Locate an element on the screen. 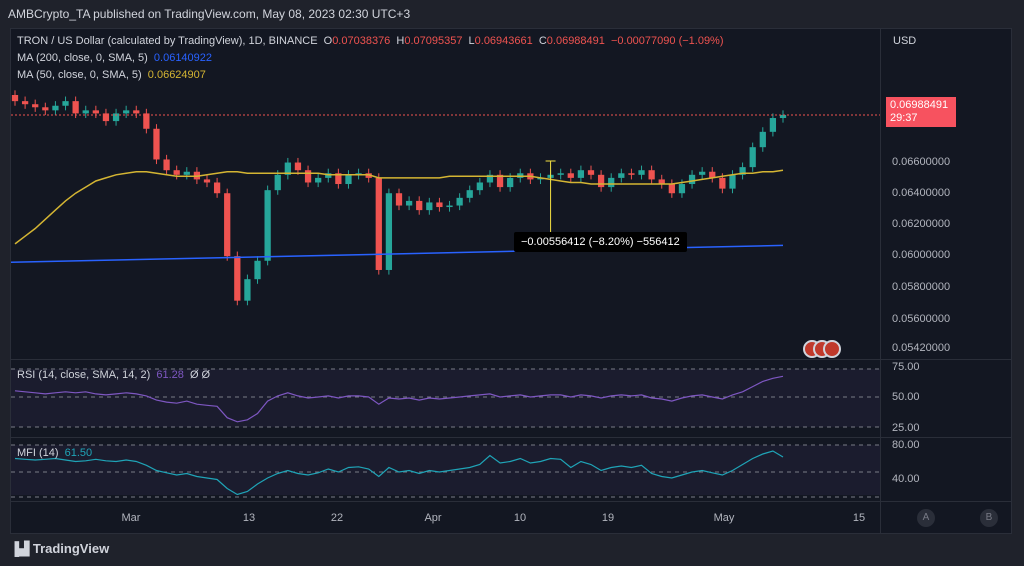 The width and height of the screenshot is (1024, 566). close-label: C is located at coordinates (542, 41).